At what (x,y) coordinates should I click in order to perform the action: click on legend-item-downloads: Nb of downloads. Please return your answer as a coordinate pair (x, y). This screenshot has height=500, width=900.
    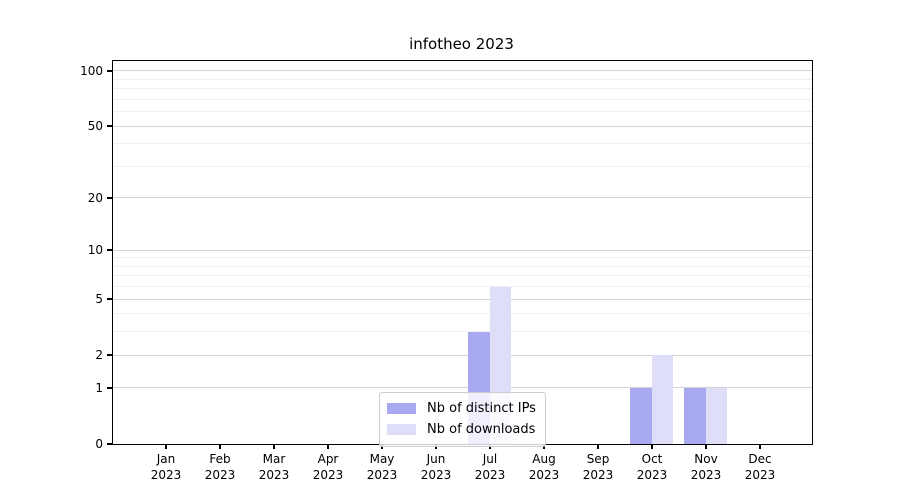
    Looking at the image, I should click on (462, 429).